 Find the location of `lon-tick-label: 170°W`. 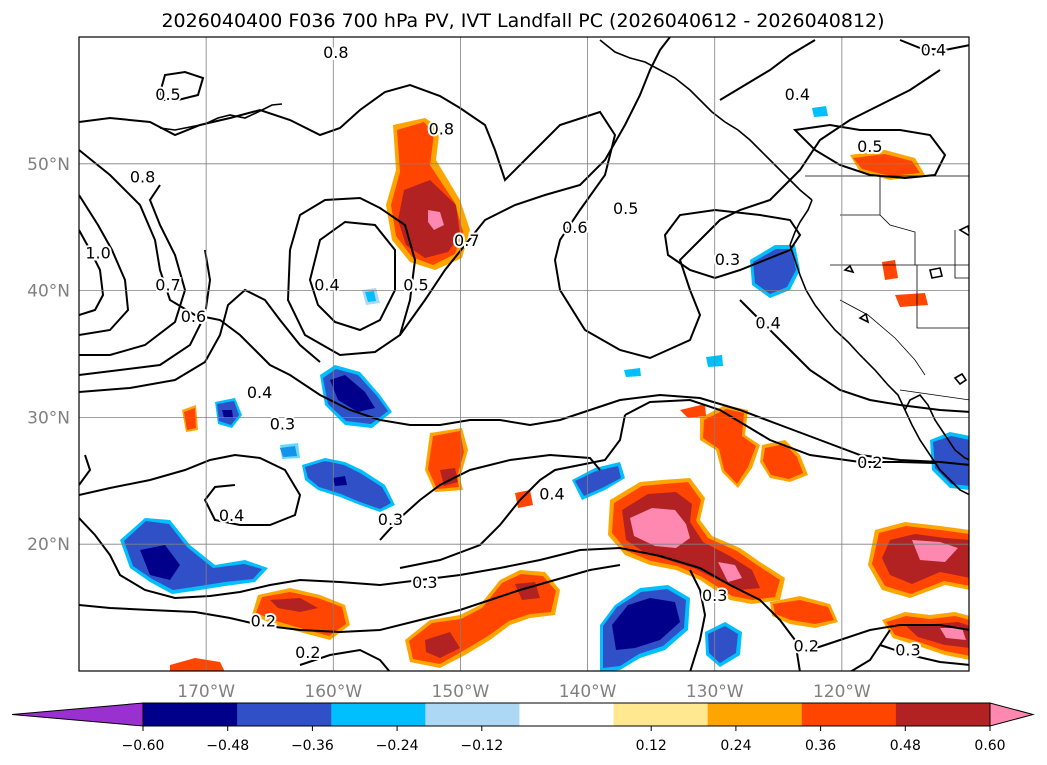

lon-tick-label: 170°W is located at coordinates (206, 692).